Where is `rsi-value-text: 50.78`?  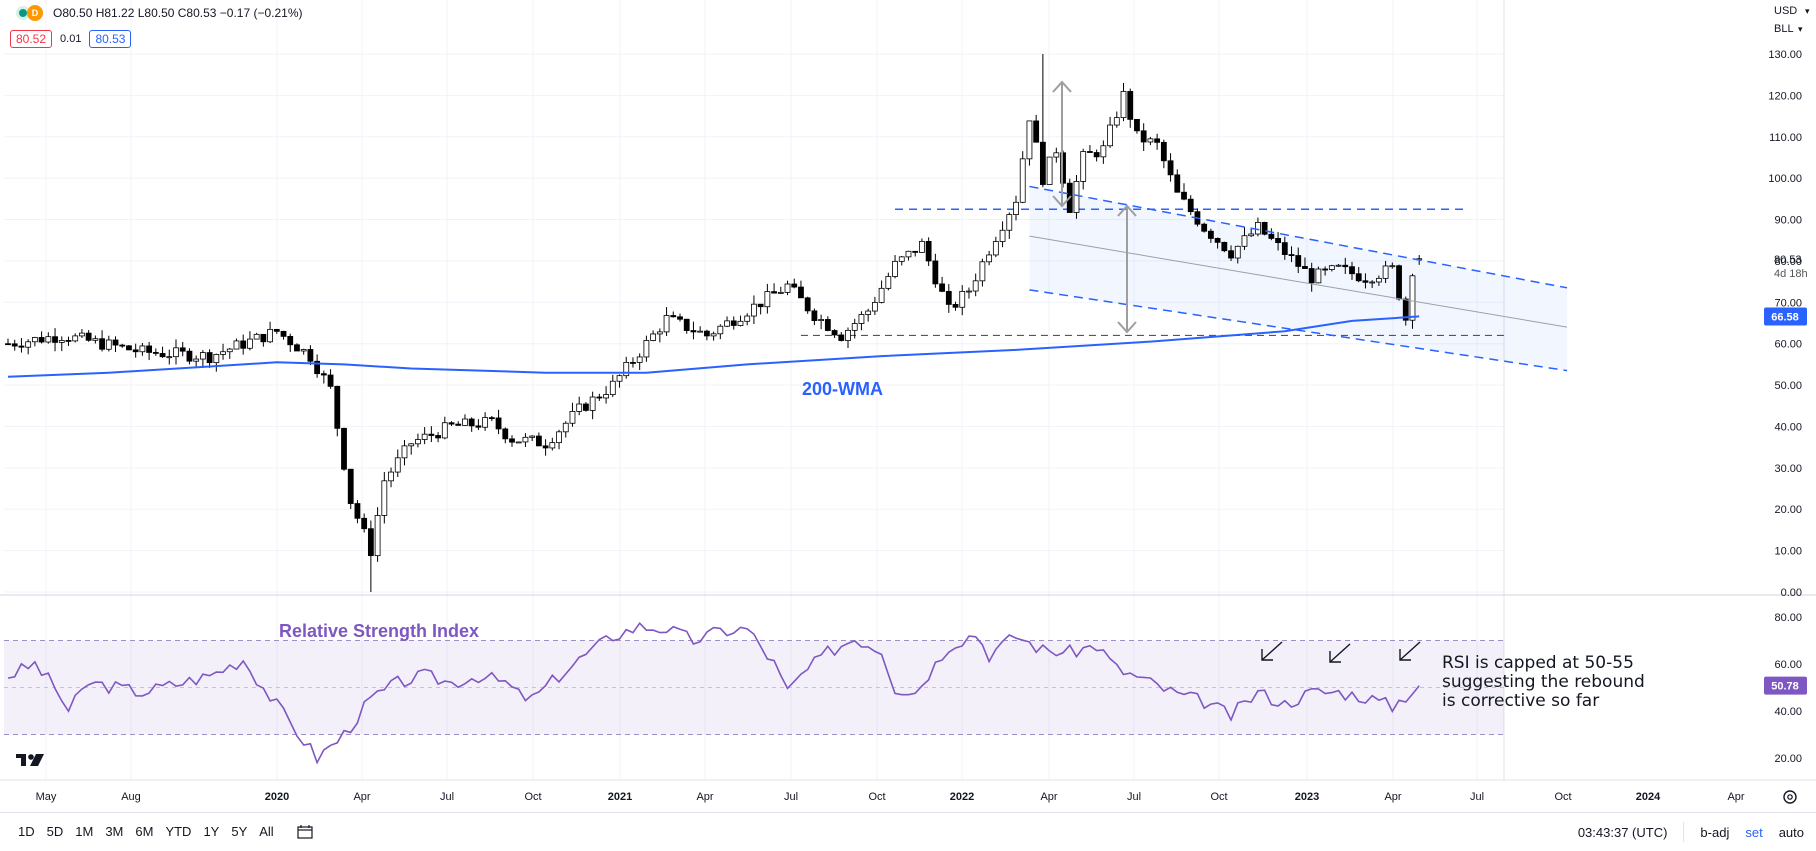 rsi-value-text: 50.78 is located at coordinates (1785, 687).